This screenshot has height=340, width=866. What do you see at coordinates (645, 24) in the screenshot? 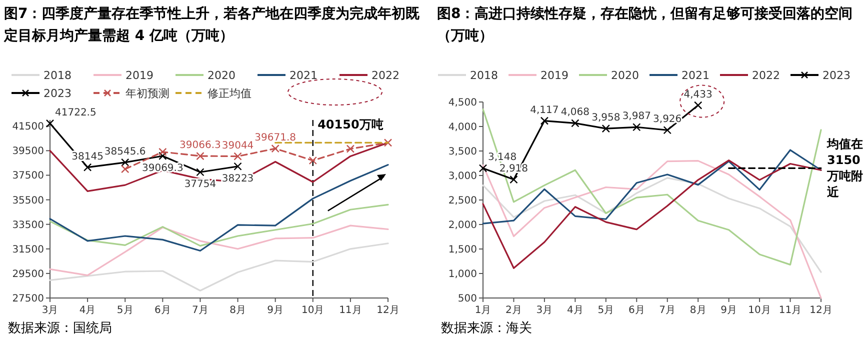
I see `chart-title: 图8：高进口持续性存疑，存在隐忧，但留有足够可接受回落的空间（万吨）` at bounding box center [645, 24].